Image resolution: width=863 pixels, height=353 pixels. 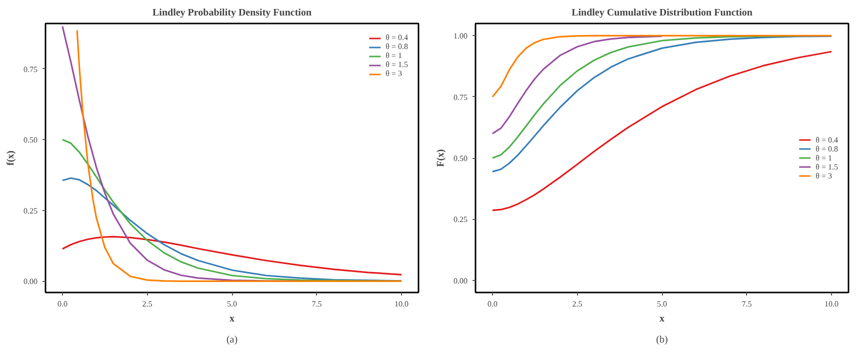 I want to click on y-tick-label: 1.00, so click(x=461, y=36).